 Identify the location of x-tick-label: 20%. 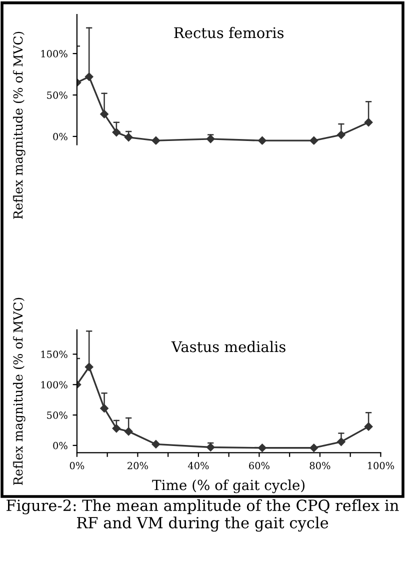
(138, 466).